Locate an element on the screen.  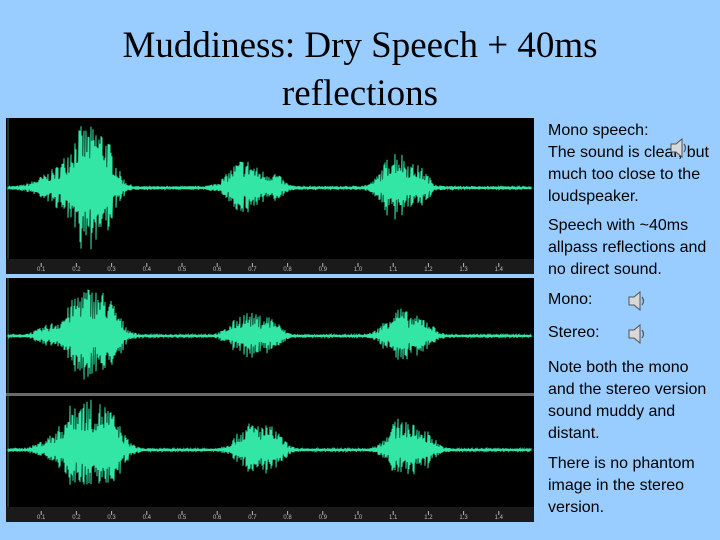
waveform-trace-right is located at coordinates (269, 442).